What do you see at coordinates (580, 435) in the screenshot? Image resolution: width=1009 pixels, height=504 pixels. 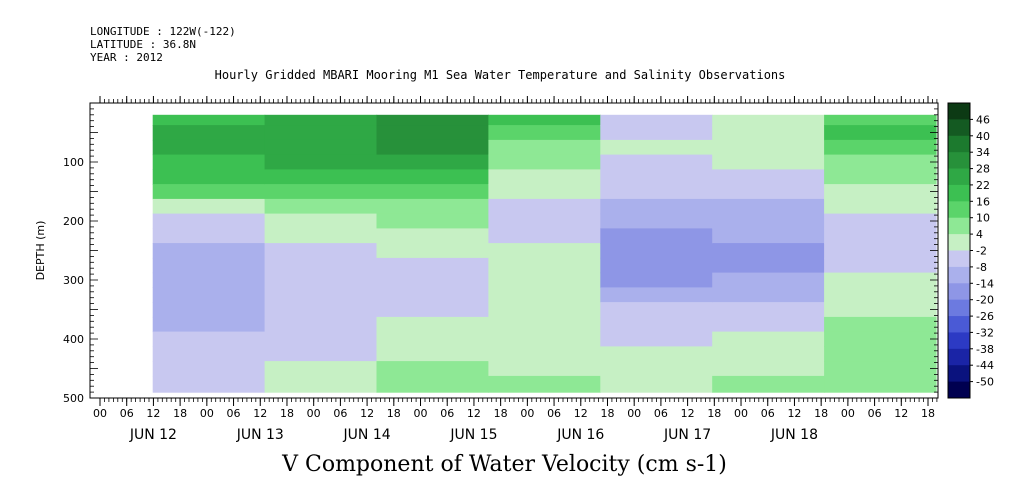 I see `x-day-label: JUN 16` at bounding box center [580, 435].